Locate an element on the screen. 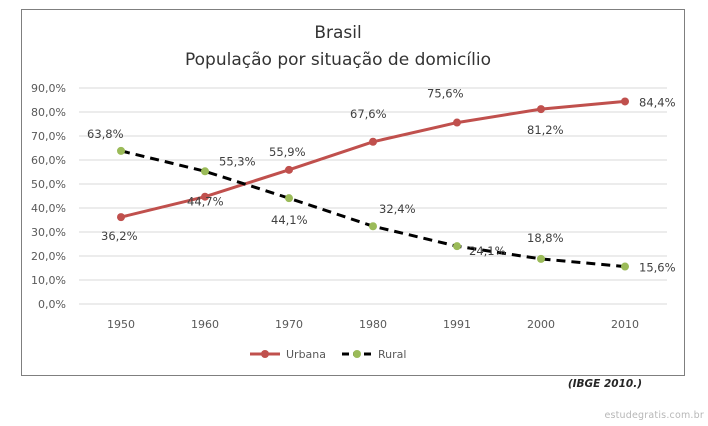 Image resolution: width=708 pixels, height=426 pixels. data-label-rural: 32,4% is located at coordinates (397, 209).